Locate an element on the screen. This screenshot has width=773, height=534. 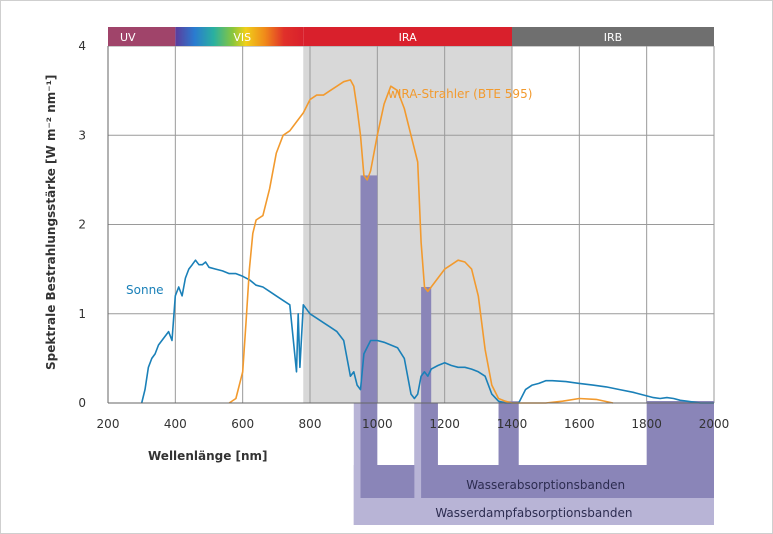
x-tick-label-9: 2000 is located at coordinates (714, 424).